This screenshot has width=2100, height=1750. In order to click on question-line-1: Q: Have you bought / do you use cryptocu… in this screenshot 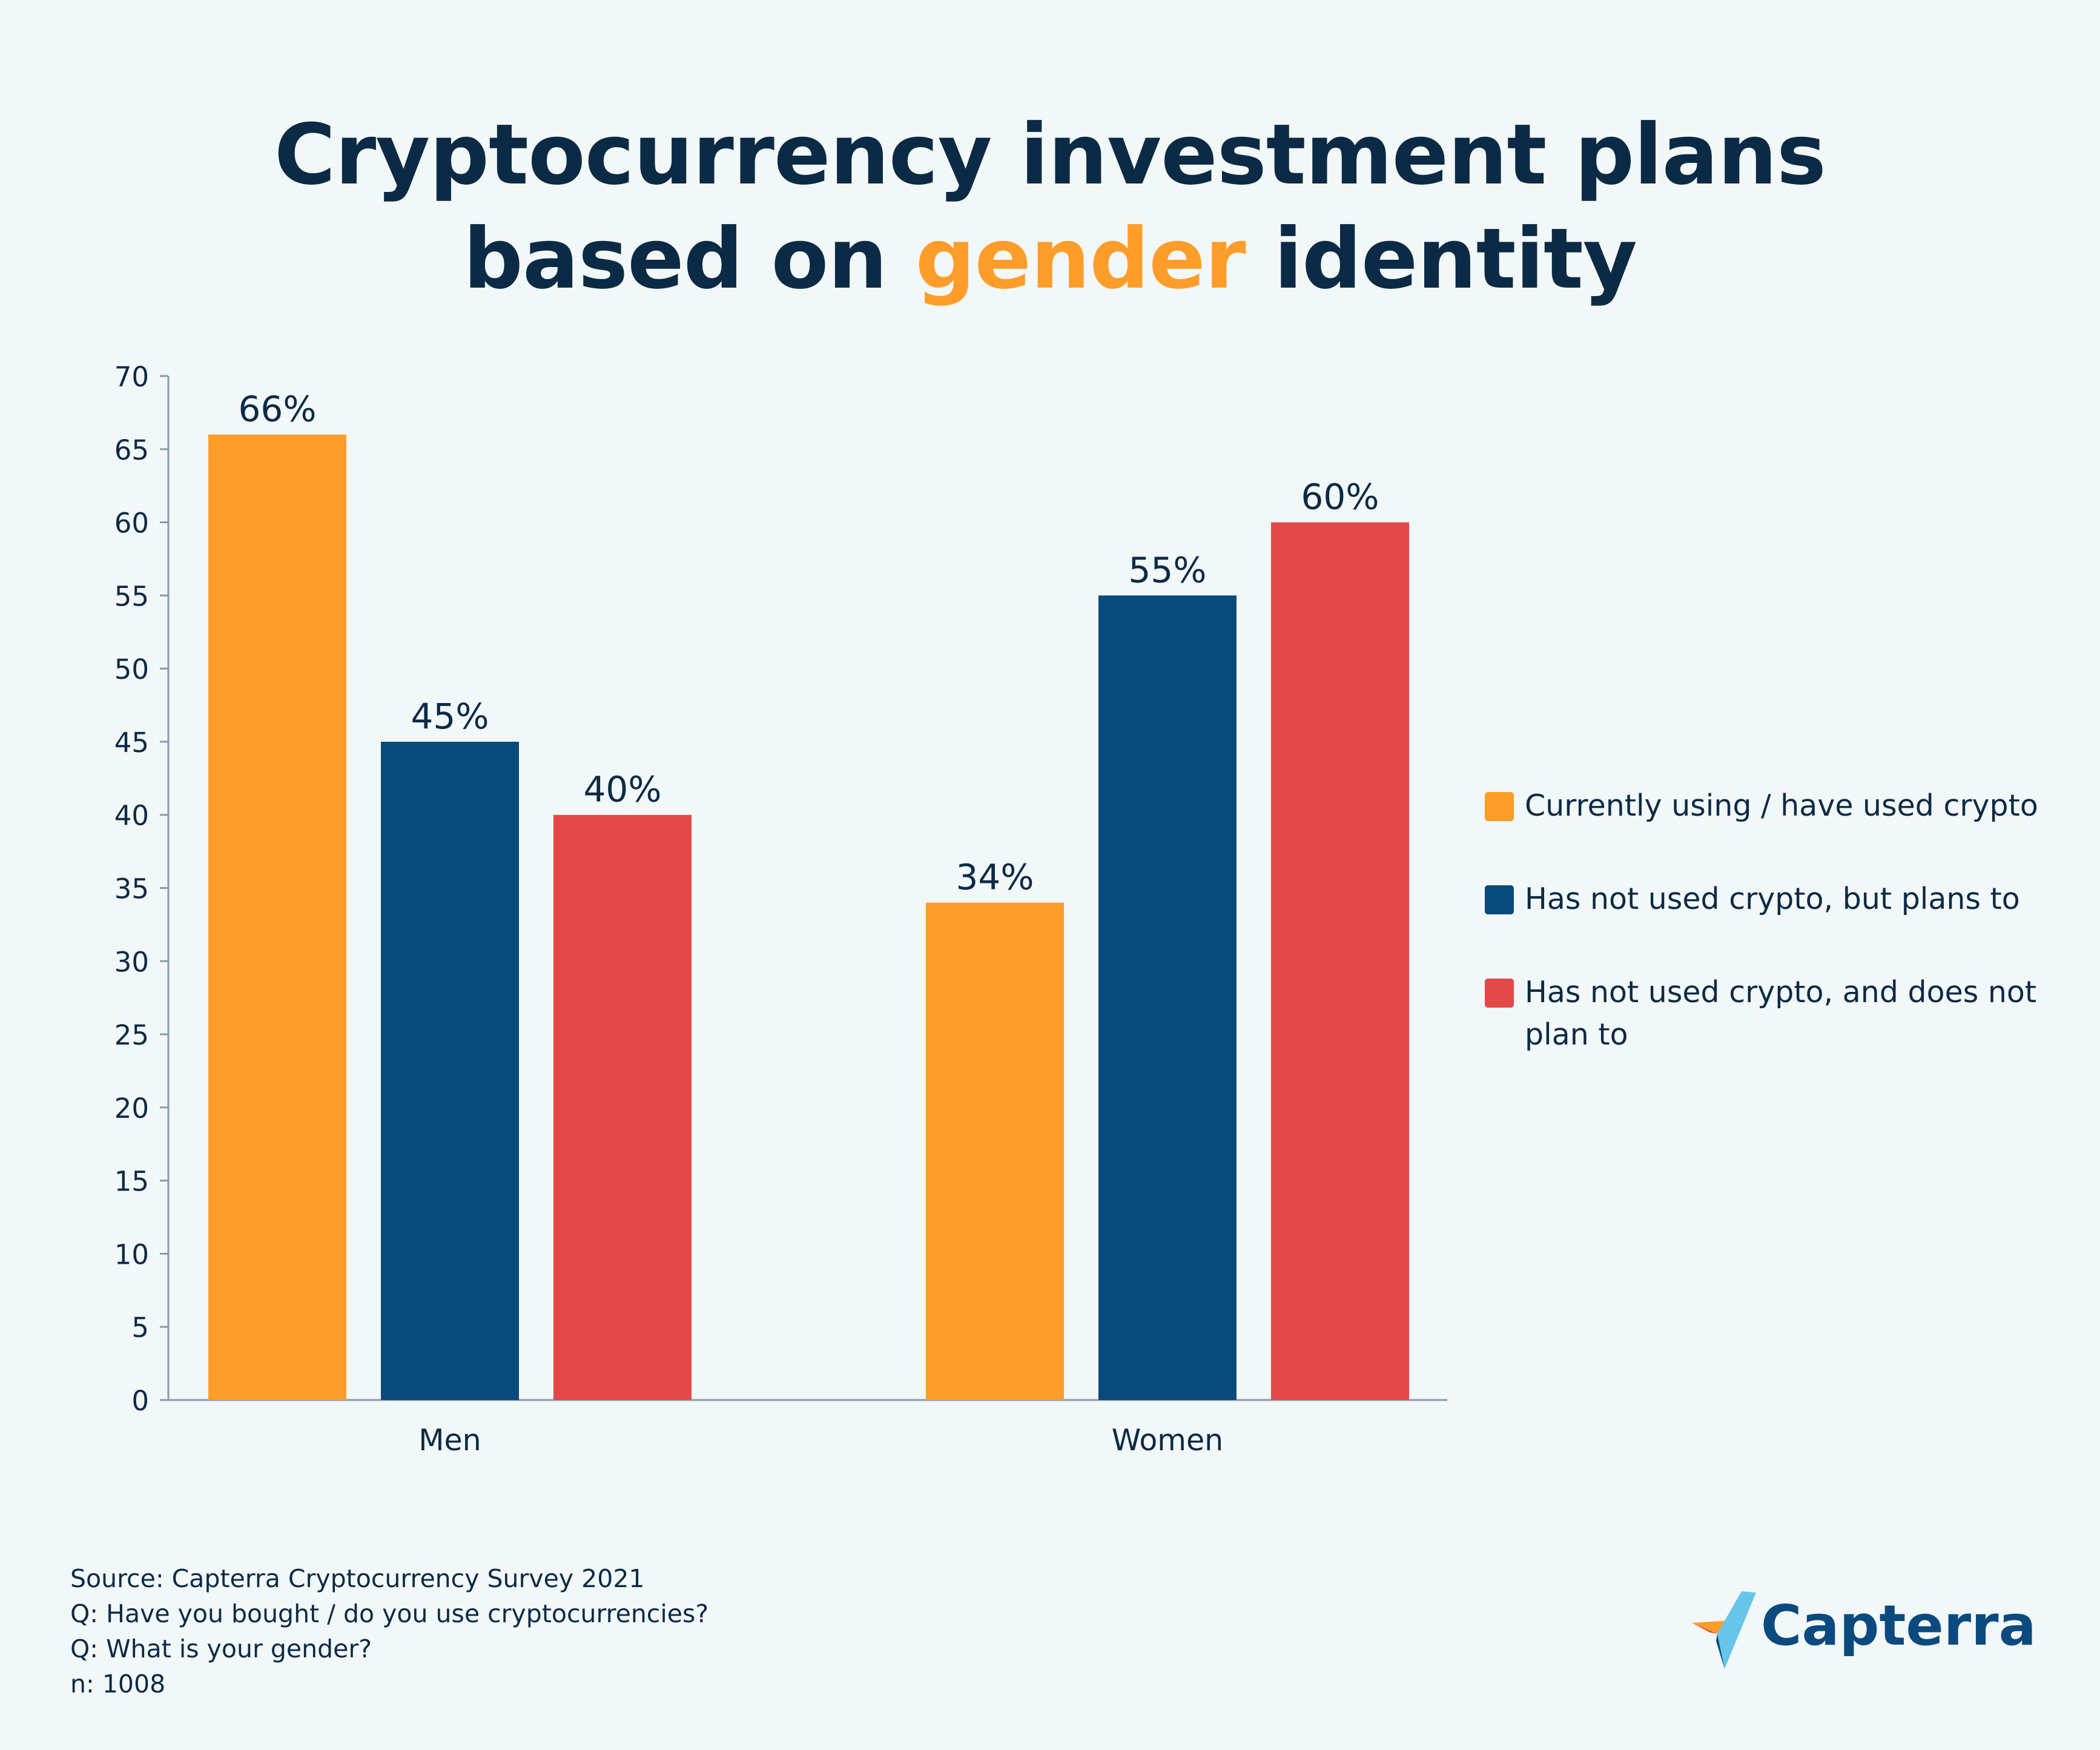, I will do `click(389, 1613)`.